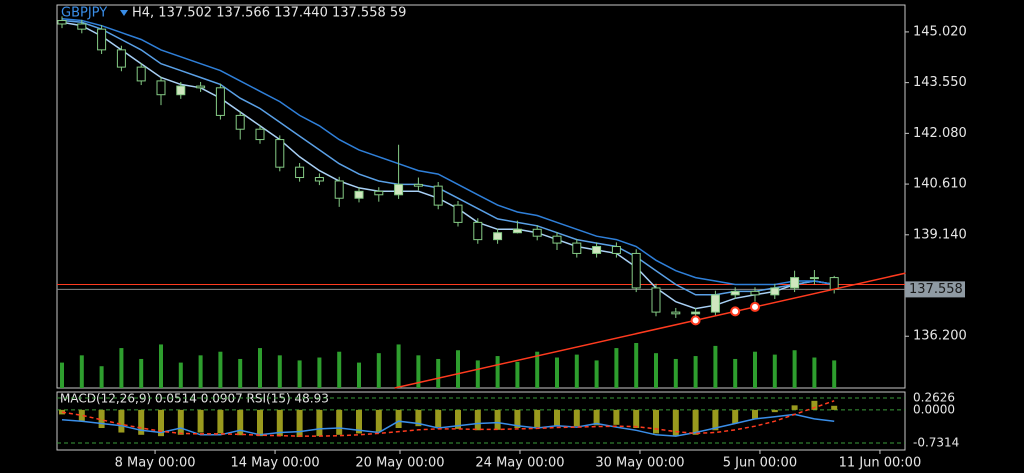  I want to click on x-tick-label: 11 Jun 00:00, so click(880, 463).